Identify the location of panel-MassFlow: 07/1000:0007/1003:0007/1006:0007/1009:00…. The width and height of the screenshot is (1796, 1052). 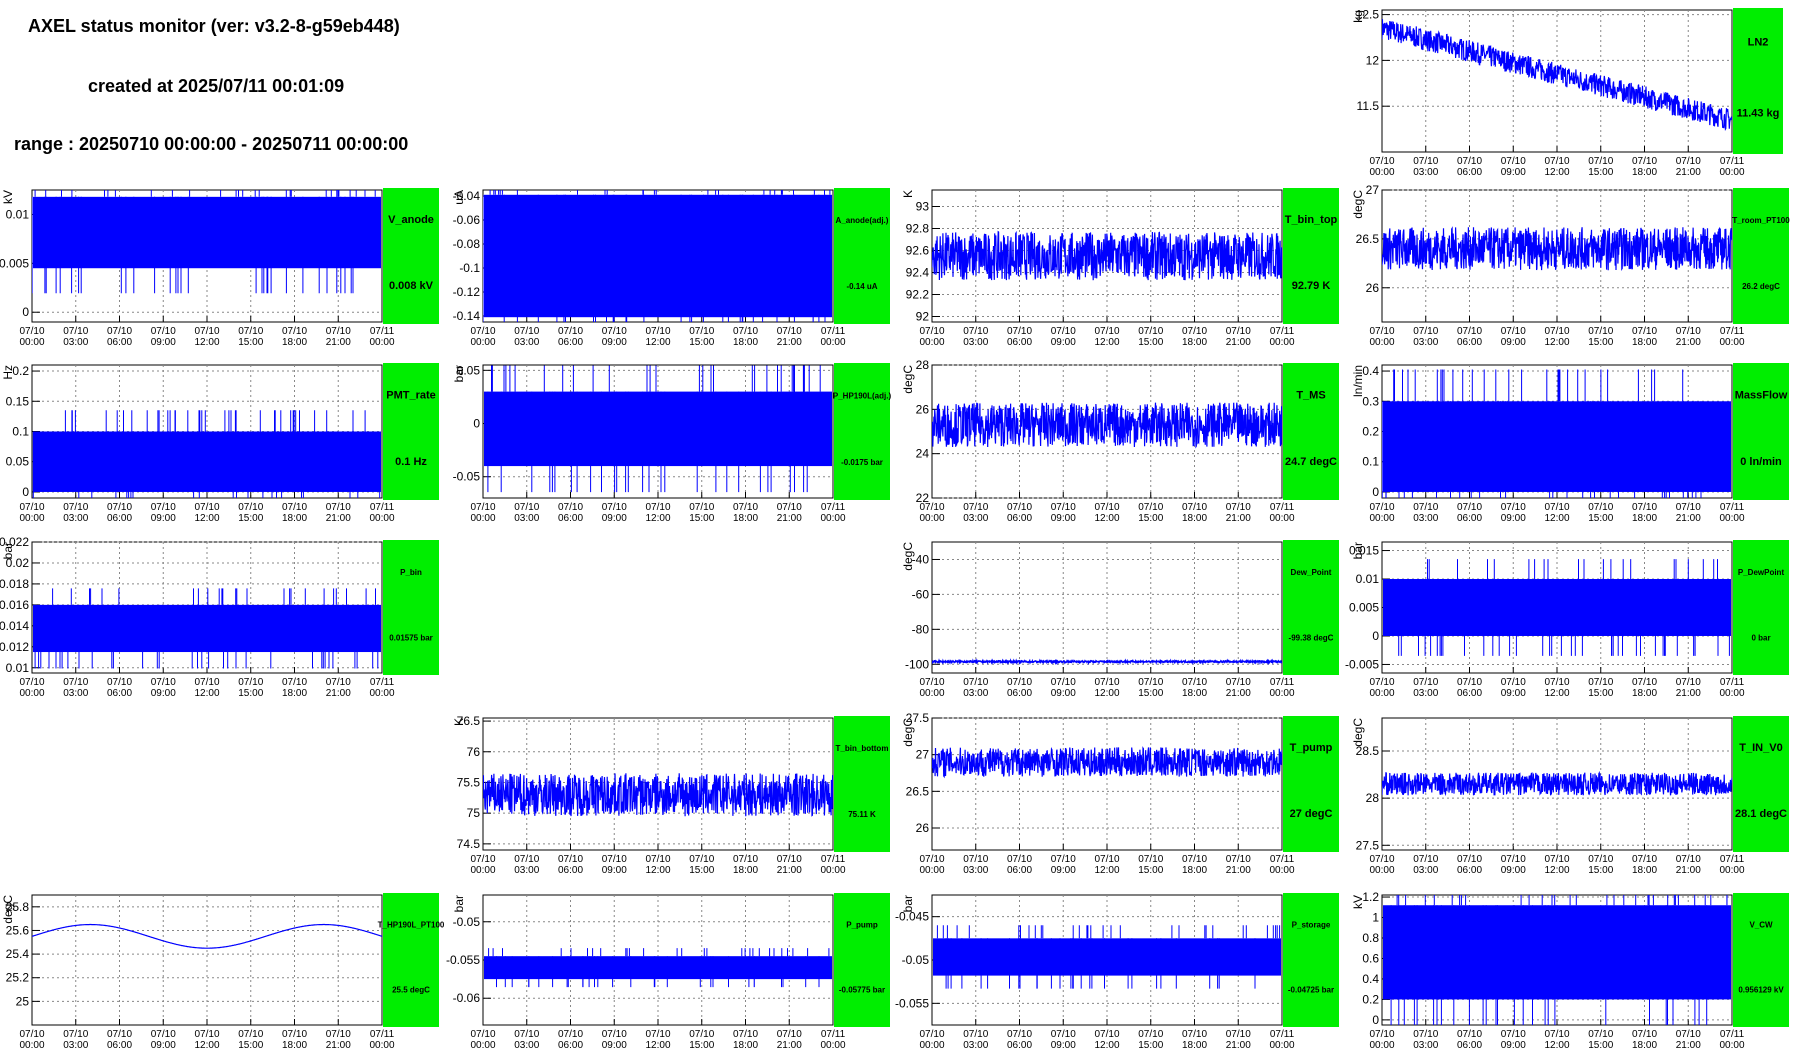
(1570, 443).